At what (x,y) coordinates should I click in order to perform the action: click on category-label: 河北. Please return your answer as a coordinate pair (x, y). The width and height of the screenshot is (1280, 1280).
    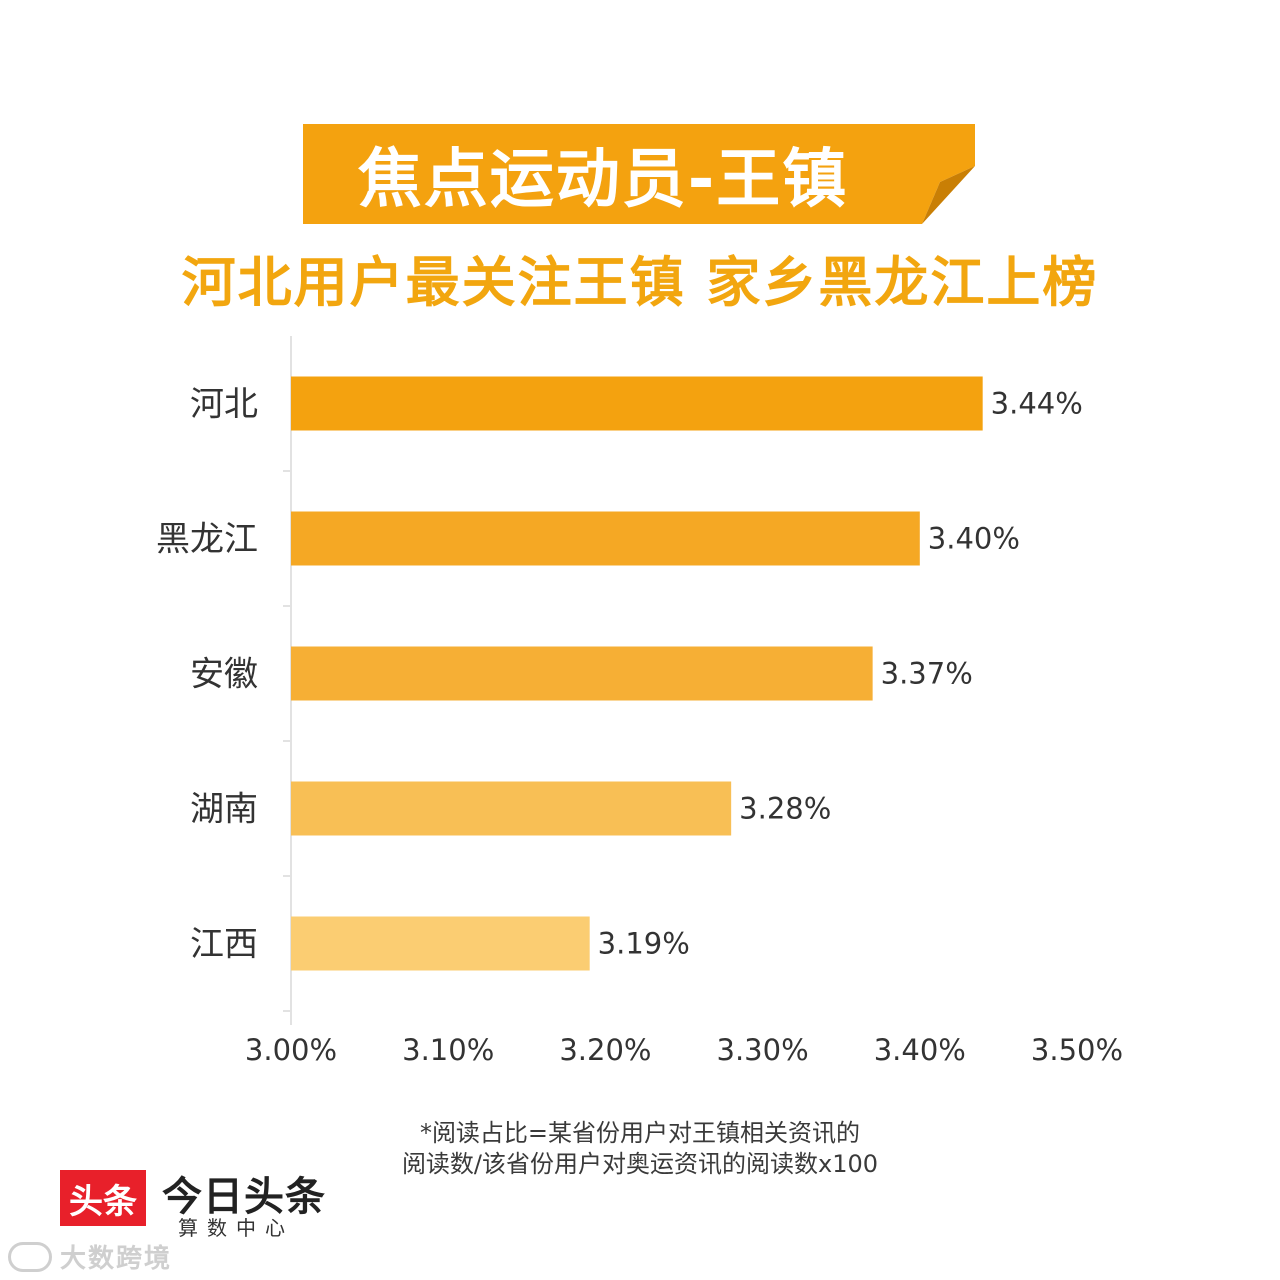
    Looking at the image, I should click on (224, 405).